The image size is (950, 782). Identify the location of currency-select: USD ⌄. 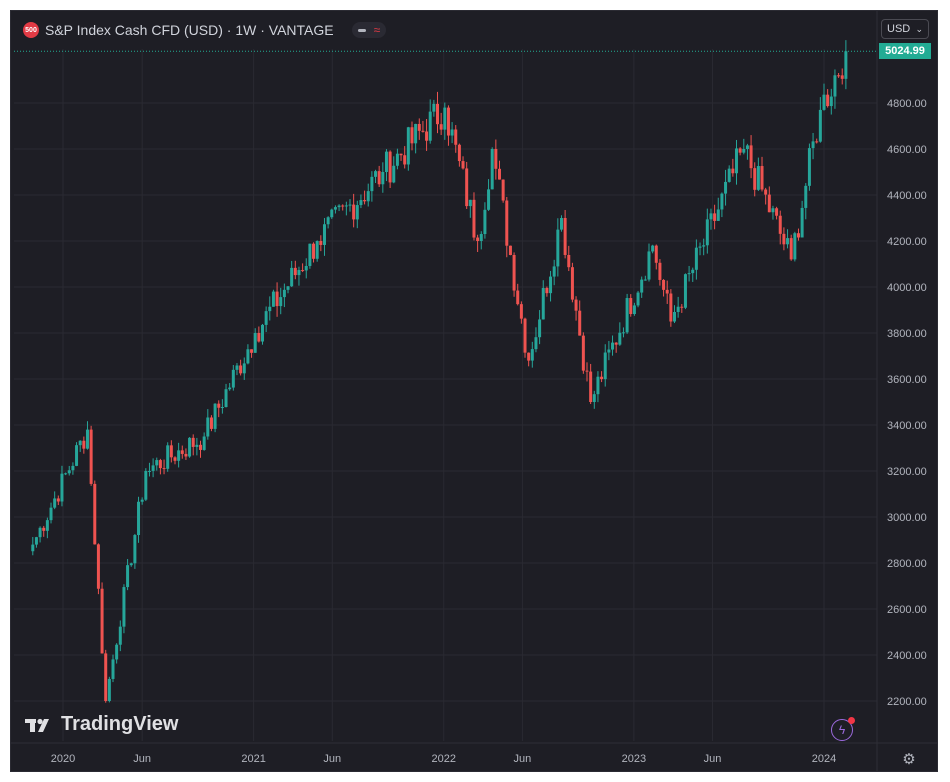
(905, 29).